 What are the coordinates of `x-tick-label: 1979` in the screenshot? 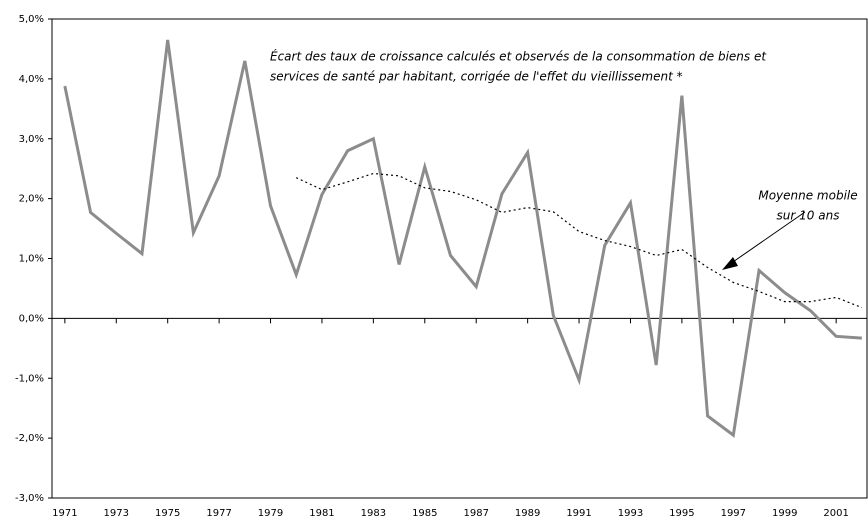 It's located at (270, 513).